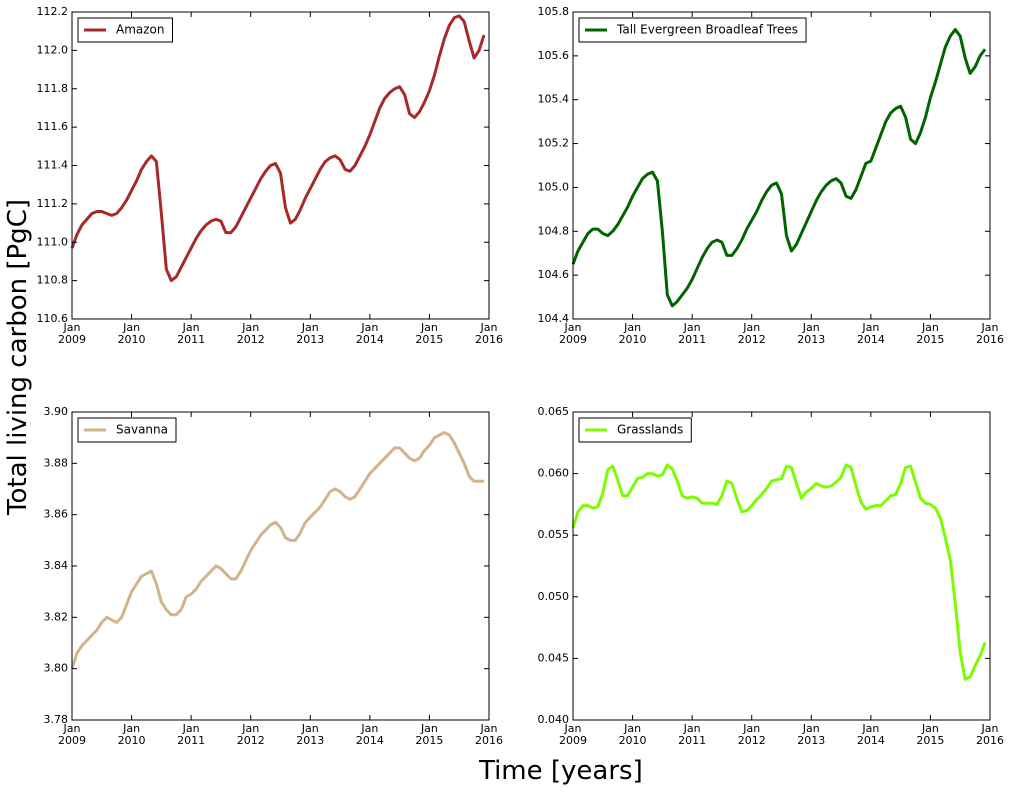 This screenshot has height=794, width=1009. Describe the element at coordinates (56, 668) in the screenshot. I see `y-tick-label: 3.80` at that location.